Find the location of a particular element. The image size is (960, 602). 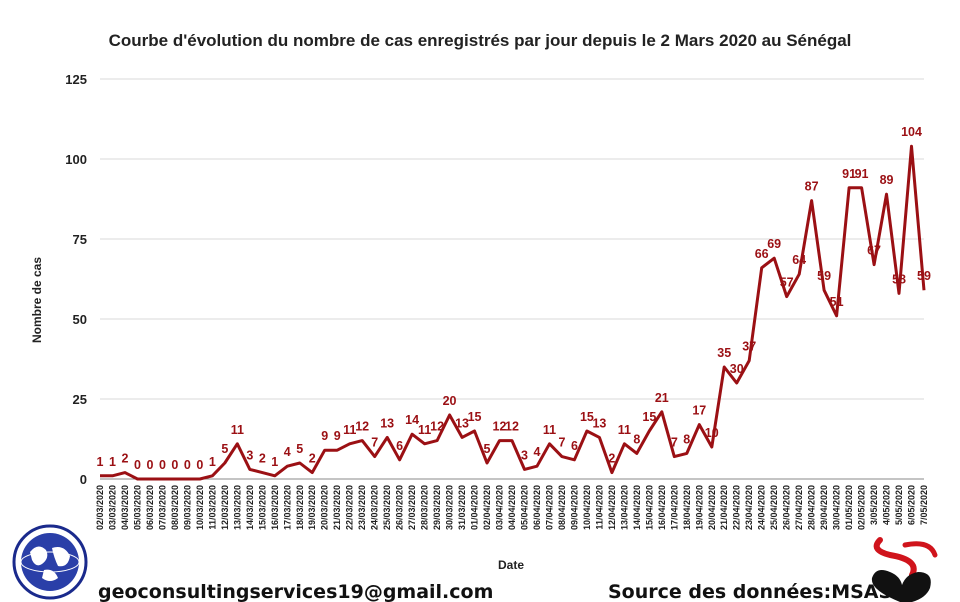

x-tick-label: 27/04/2020 is located at coordinates (799, 507).